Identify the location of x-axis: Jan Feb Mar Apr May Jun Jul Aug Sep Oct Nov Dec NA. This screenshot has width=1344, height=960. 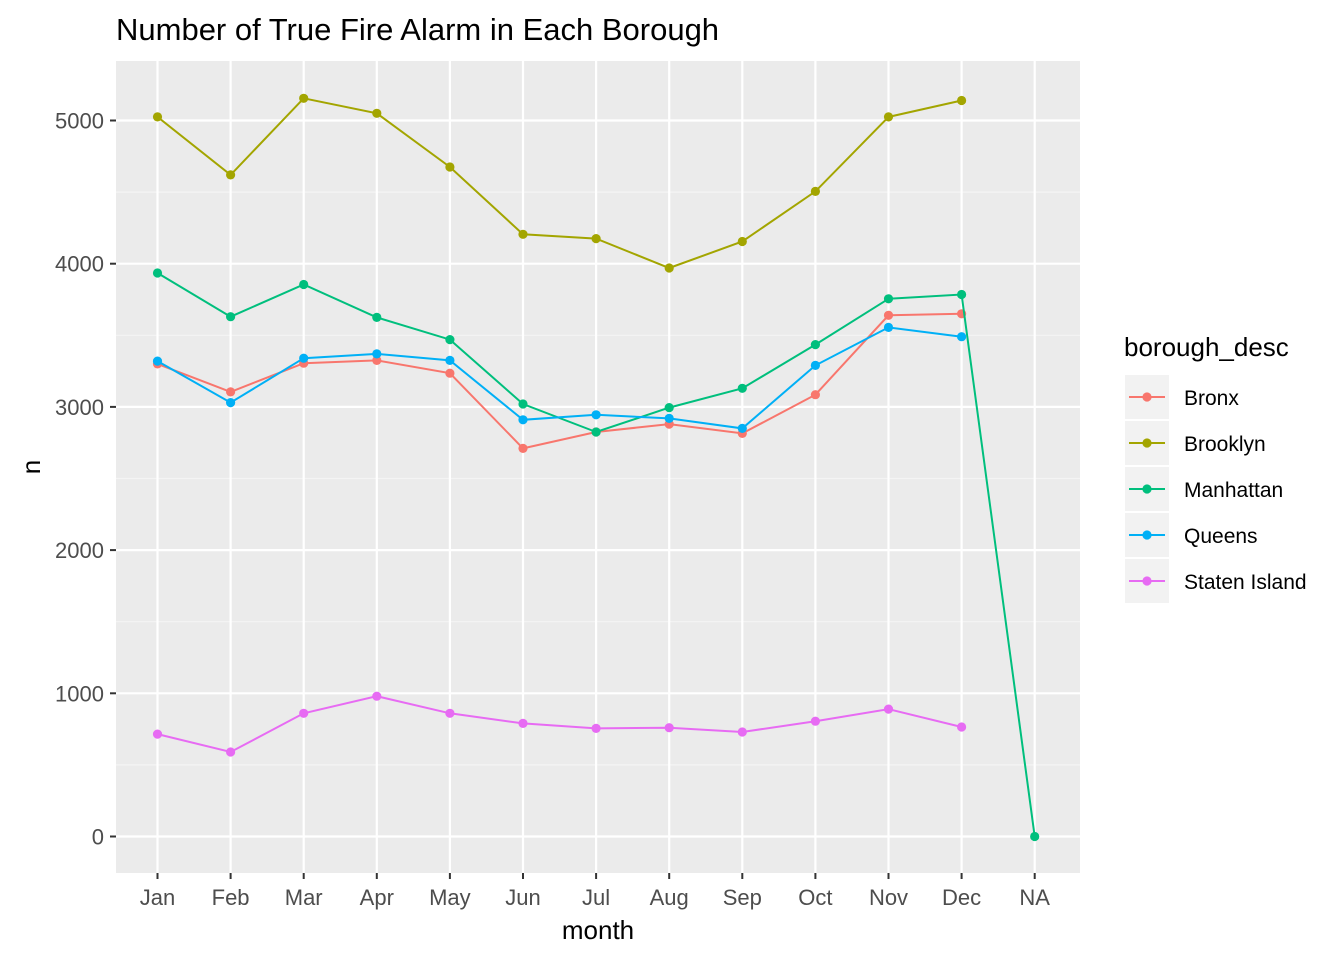
(595, 891).